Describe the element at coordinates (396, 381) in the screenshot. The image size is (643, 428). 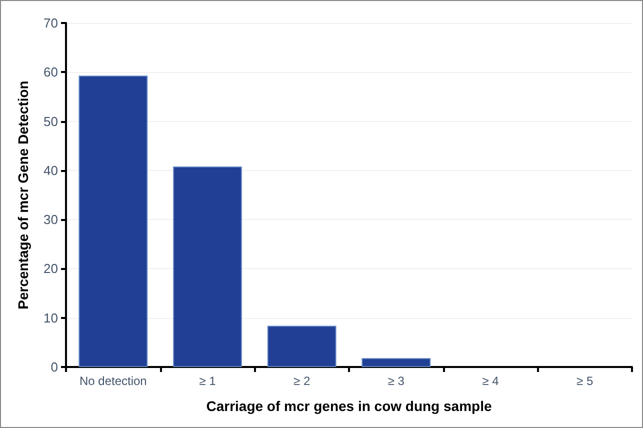
I see `x-tick-label: ≥ 3` at that location.